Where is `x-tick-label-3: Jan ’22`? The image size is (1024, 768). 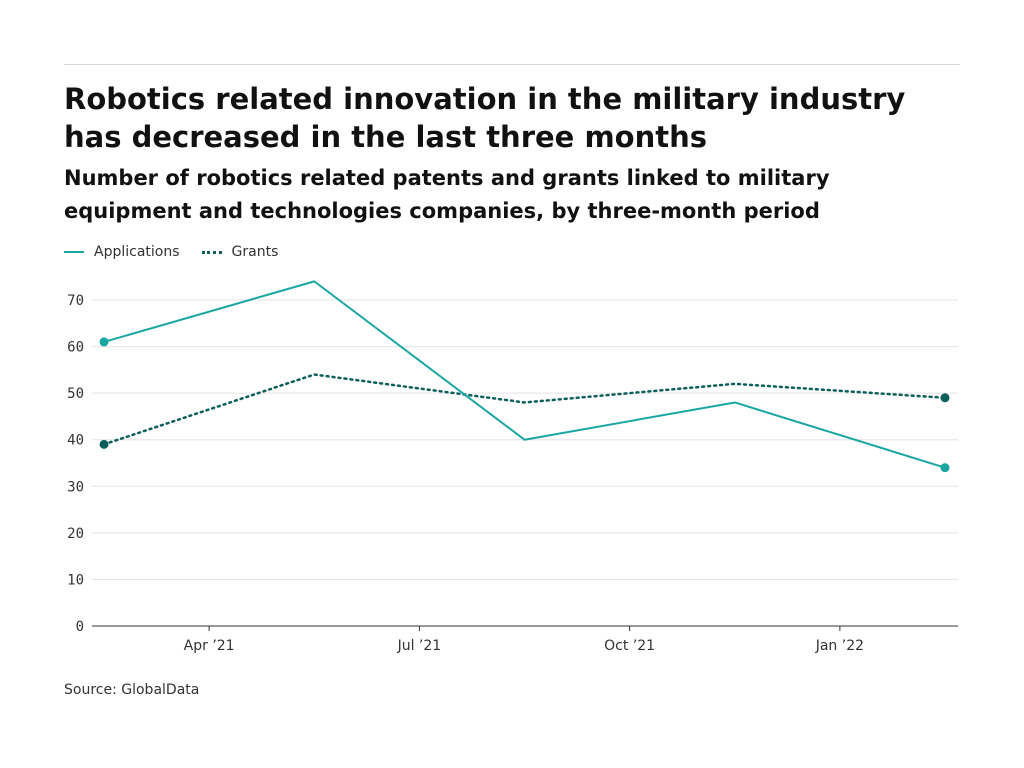
x-tick-label-3: Jan ’22 is located at coordinates (839, 646).